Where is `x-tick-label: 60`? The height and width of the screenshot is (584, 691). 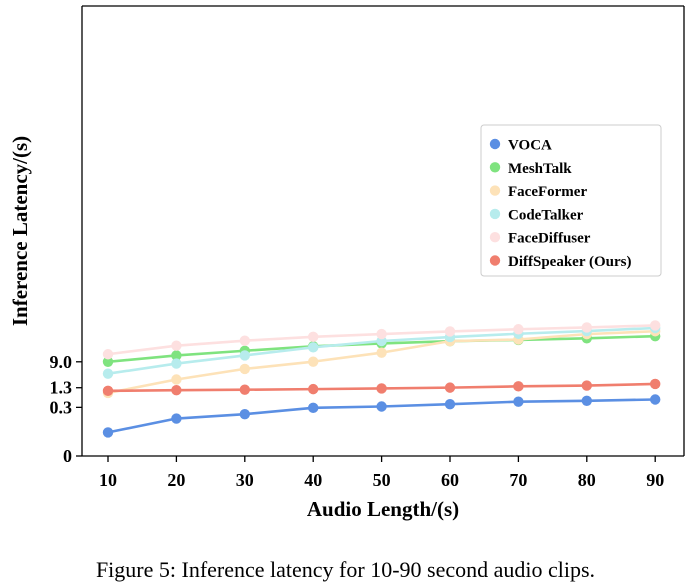 x-tick-label: 60 is located at coordinates (450, 480).